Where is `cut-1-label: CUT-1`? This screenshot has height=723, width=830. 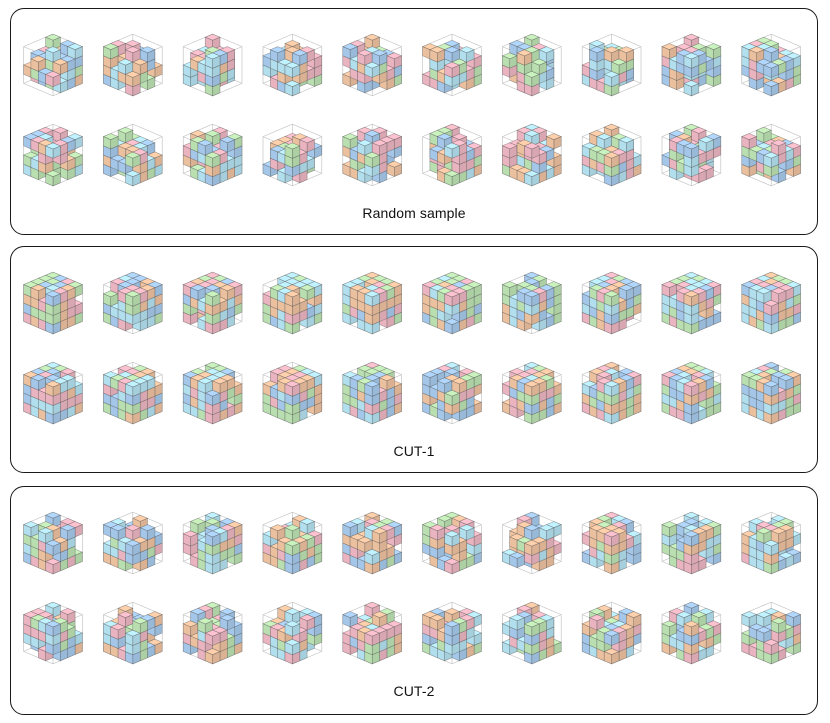 cut-1-label: CUT-1 is located at coordinates (414, 451).